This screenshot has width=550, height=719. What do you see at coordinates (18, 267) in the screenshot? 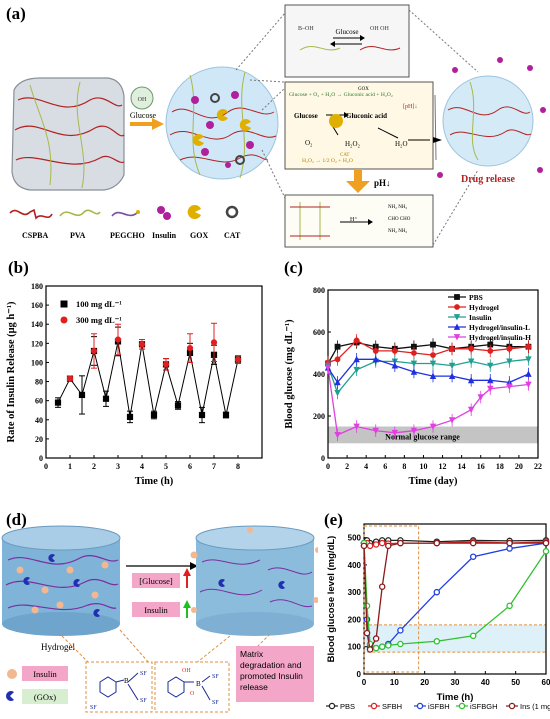
I see `panel-b-label: (b)` at bounding box center [18, 267].